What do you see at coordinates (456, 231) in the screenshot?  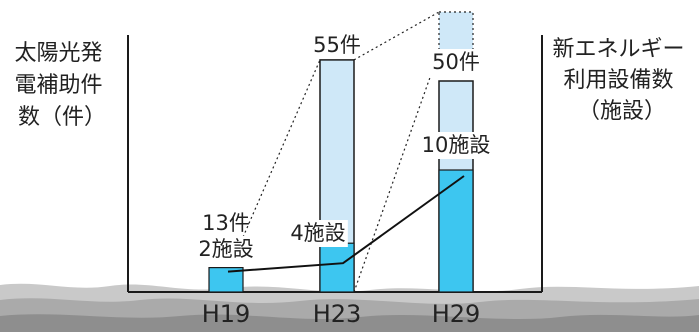 I see `facility-bar-h29` at bounding box center [456, 231].